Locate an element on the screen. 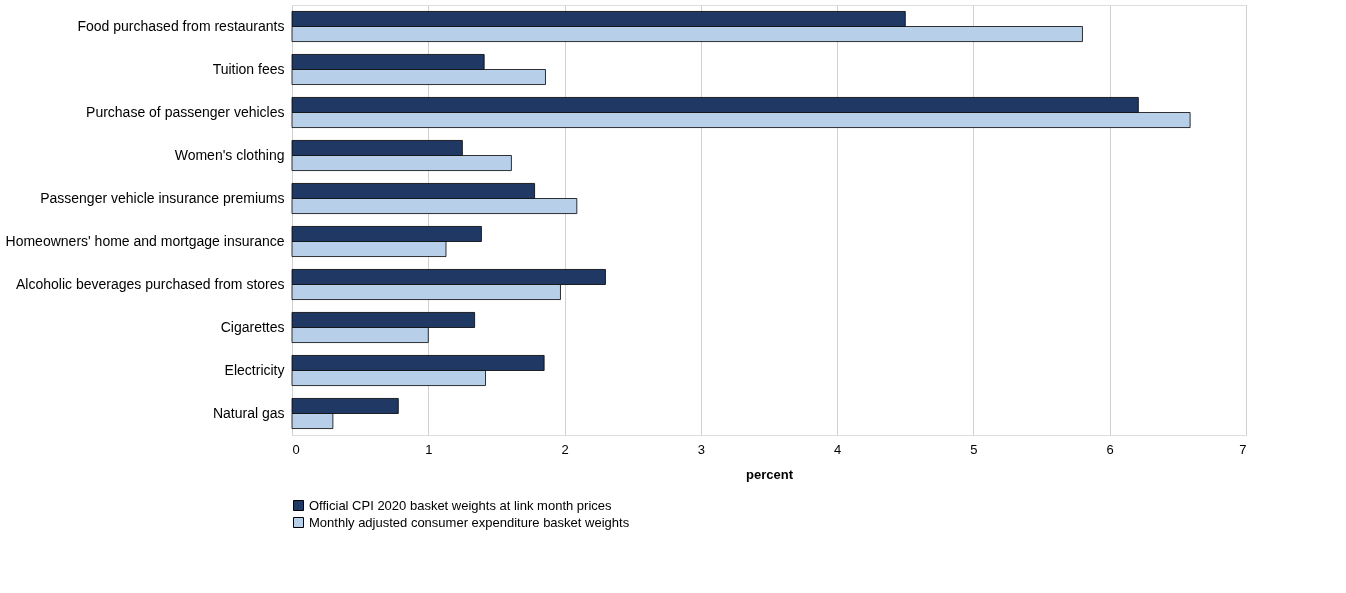 This screenshot has height=593, width=1346. y-tick-label: Women's clothing is located at coordinates (229, 154).